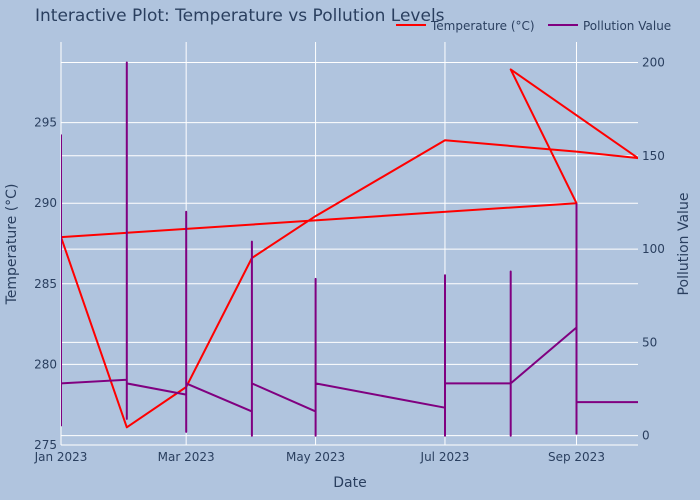  What do you see at coordinates (45, 123) in the screenshot?
I see `y-left-tick-label: 295` at bounding box center [45, 123].